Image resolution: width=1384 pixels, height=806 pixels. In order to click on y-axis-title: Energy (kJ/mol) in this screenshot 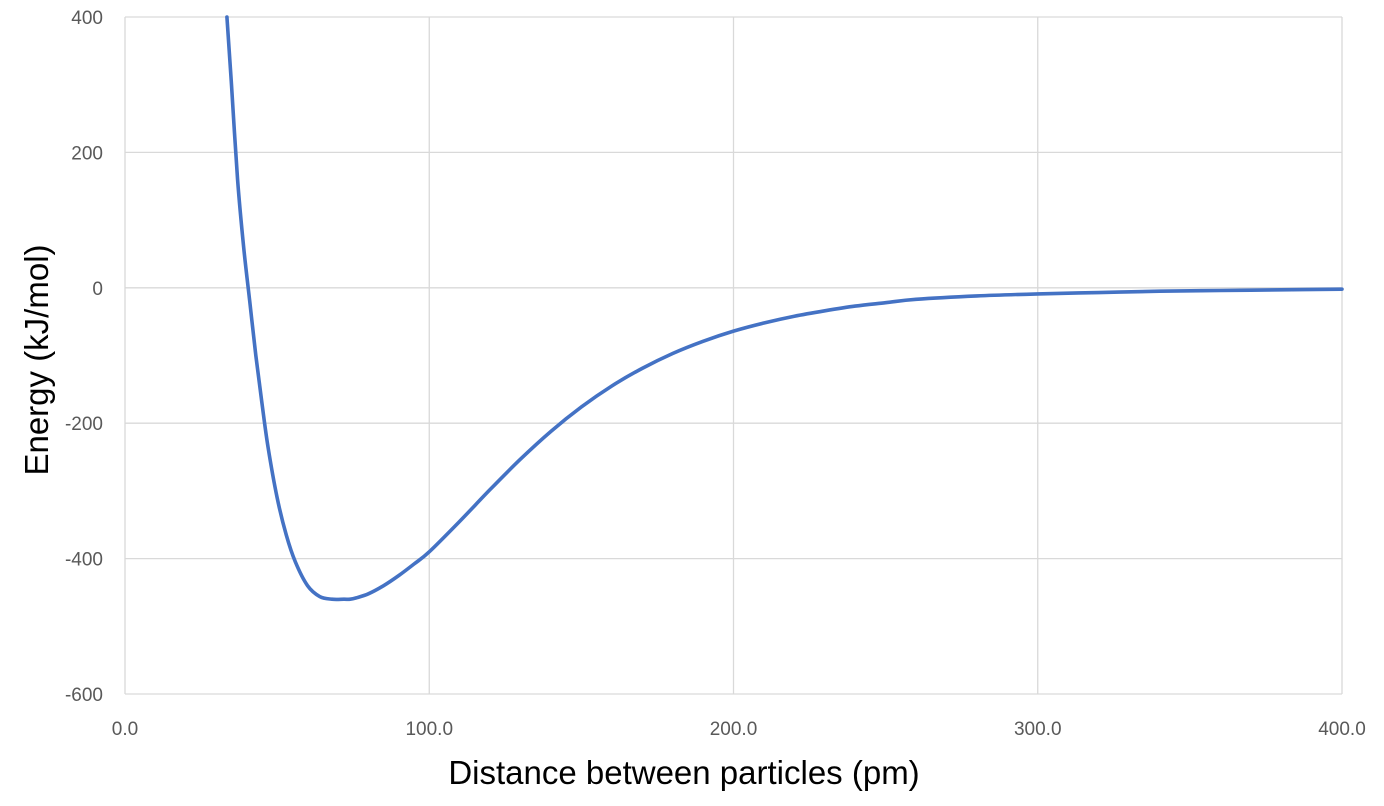, I will do `click(36, 359)`.